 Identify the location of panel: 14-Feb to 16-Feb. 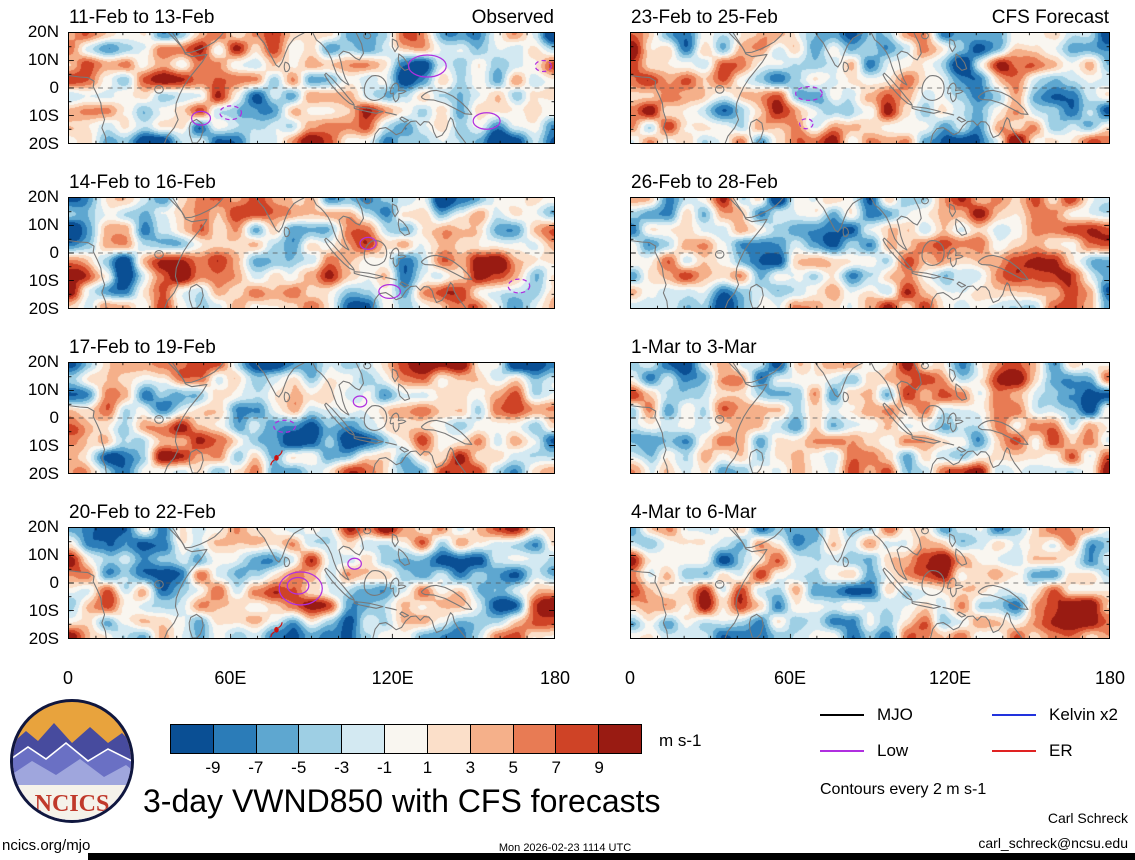
(311, 240).